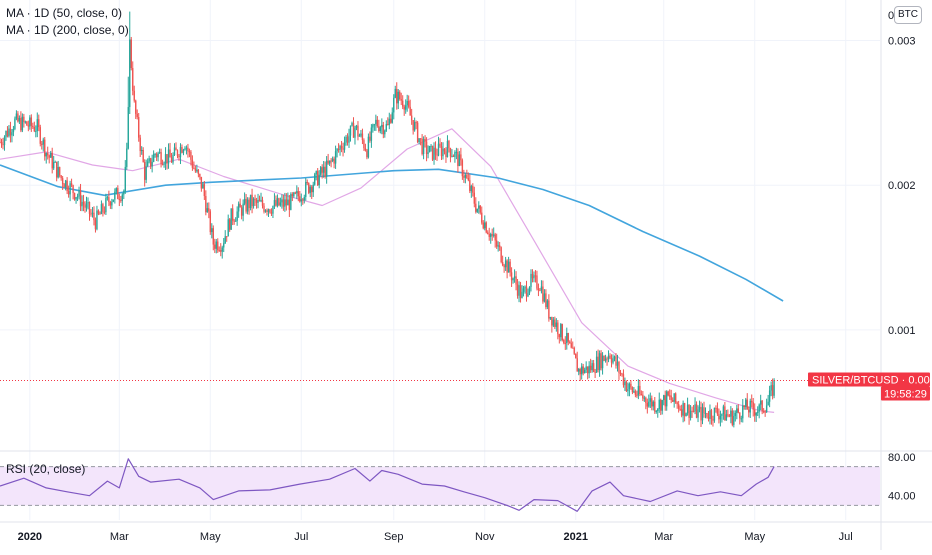 Image resolution: width=932 pixels, height=555 pixels. What do you see at coordinates (64, 13) in the screenshot?
I see `legend-ma50: MA · 1D (50, close, 0)` at bounding box center [64, 13].